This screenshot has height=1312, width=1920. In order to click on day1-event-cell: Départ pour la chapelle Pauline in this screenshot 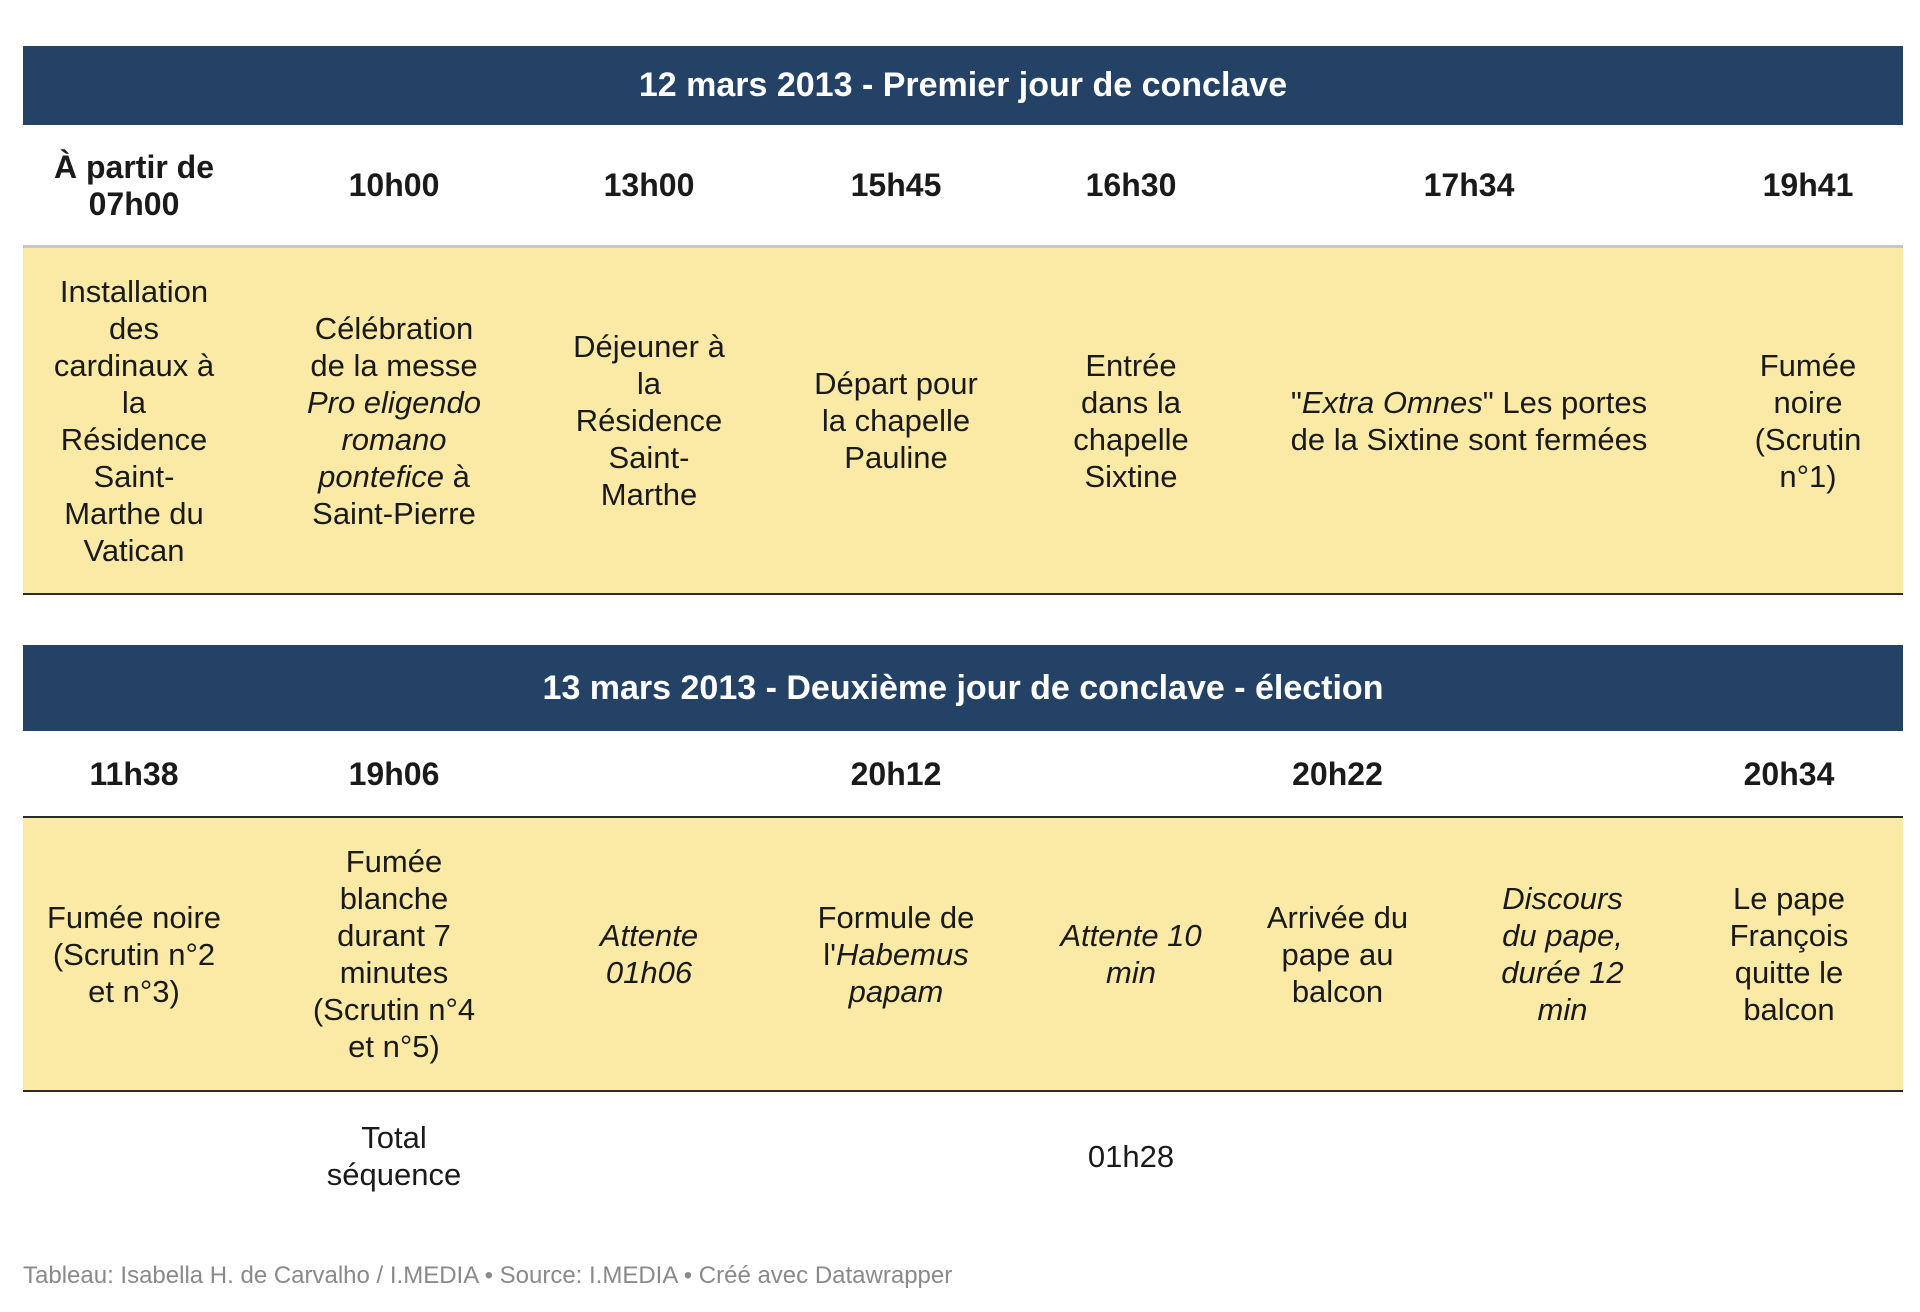, I will do `click(896, 420)`.